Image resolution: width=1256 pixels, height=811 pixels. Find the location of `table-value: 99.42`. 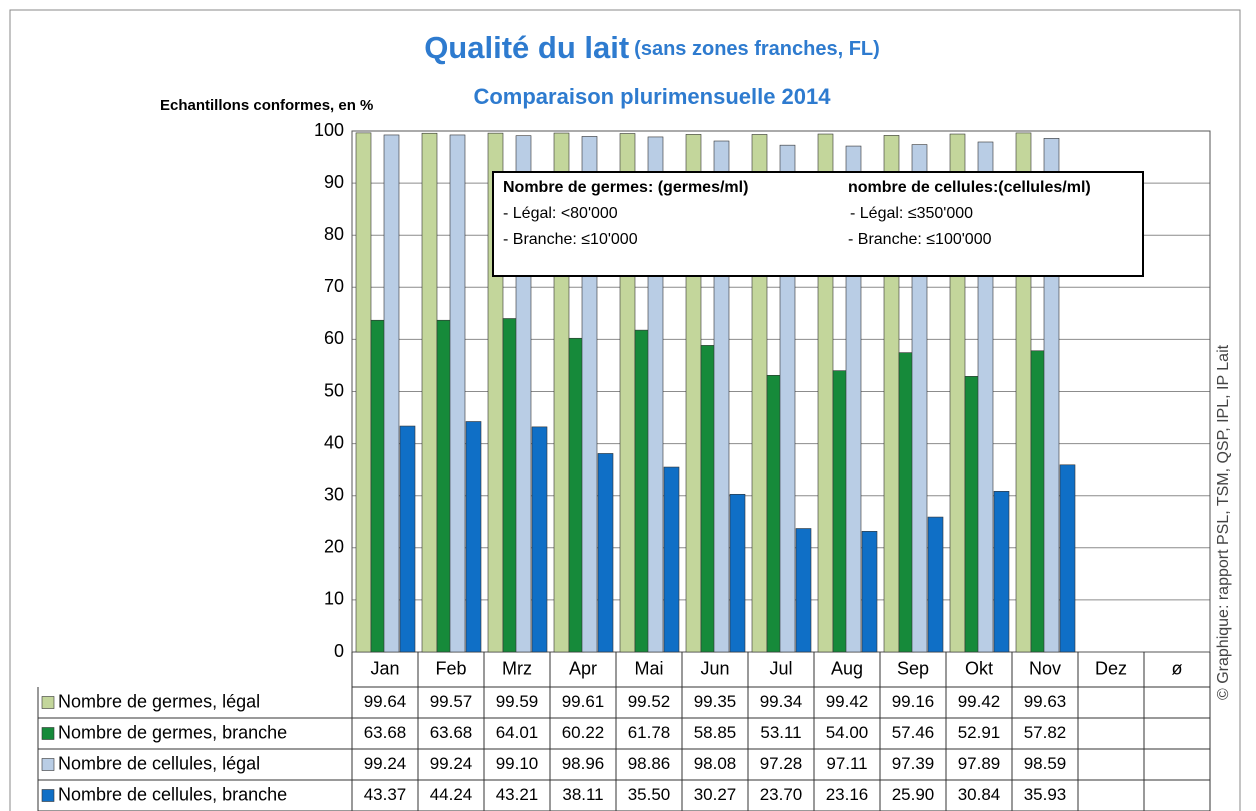

table-value: 99.42 is located at coordinates (847, 701).